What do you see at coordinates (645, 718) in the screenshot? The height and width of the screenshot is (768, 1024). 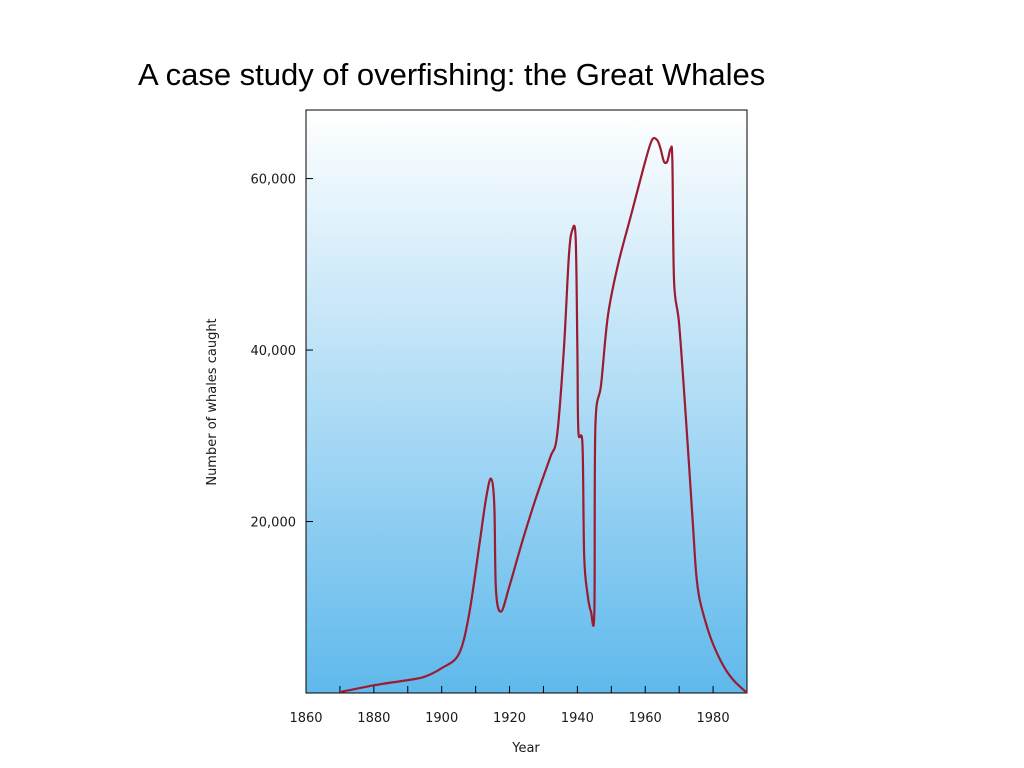 I see `x-tick-label: 1960` at bounding box center [645, 718].